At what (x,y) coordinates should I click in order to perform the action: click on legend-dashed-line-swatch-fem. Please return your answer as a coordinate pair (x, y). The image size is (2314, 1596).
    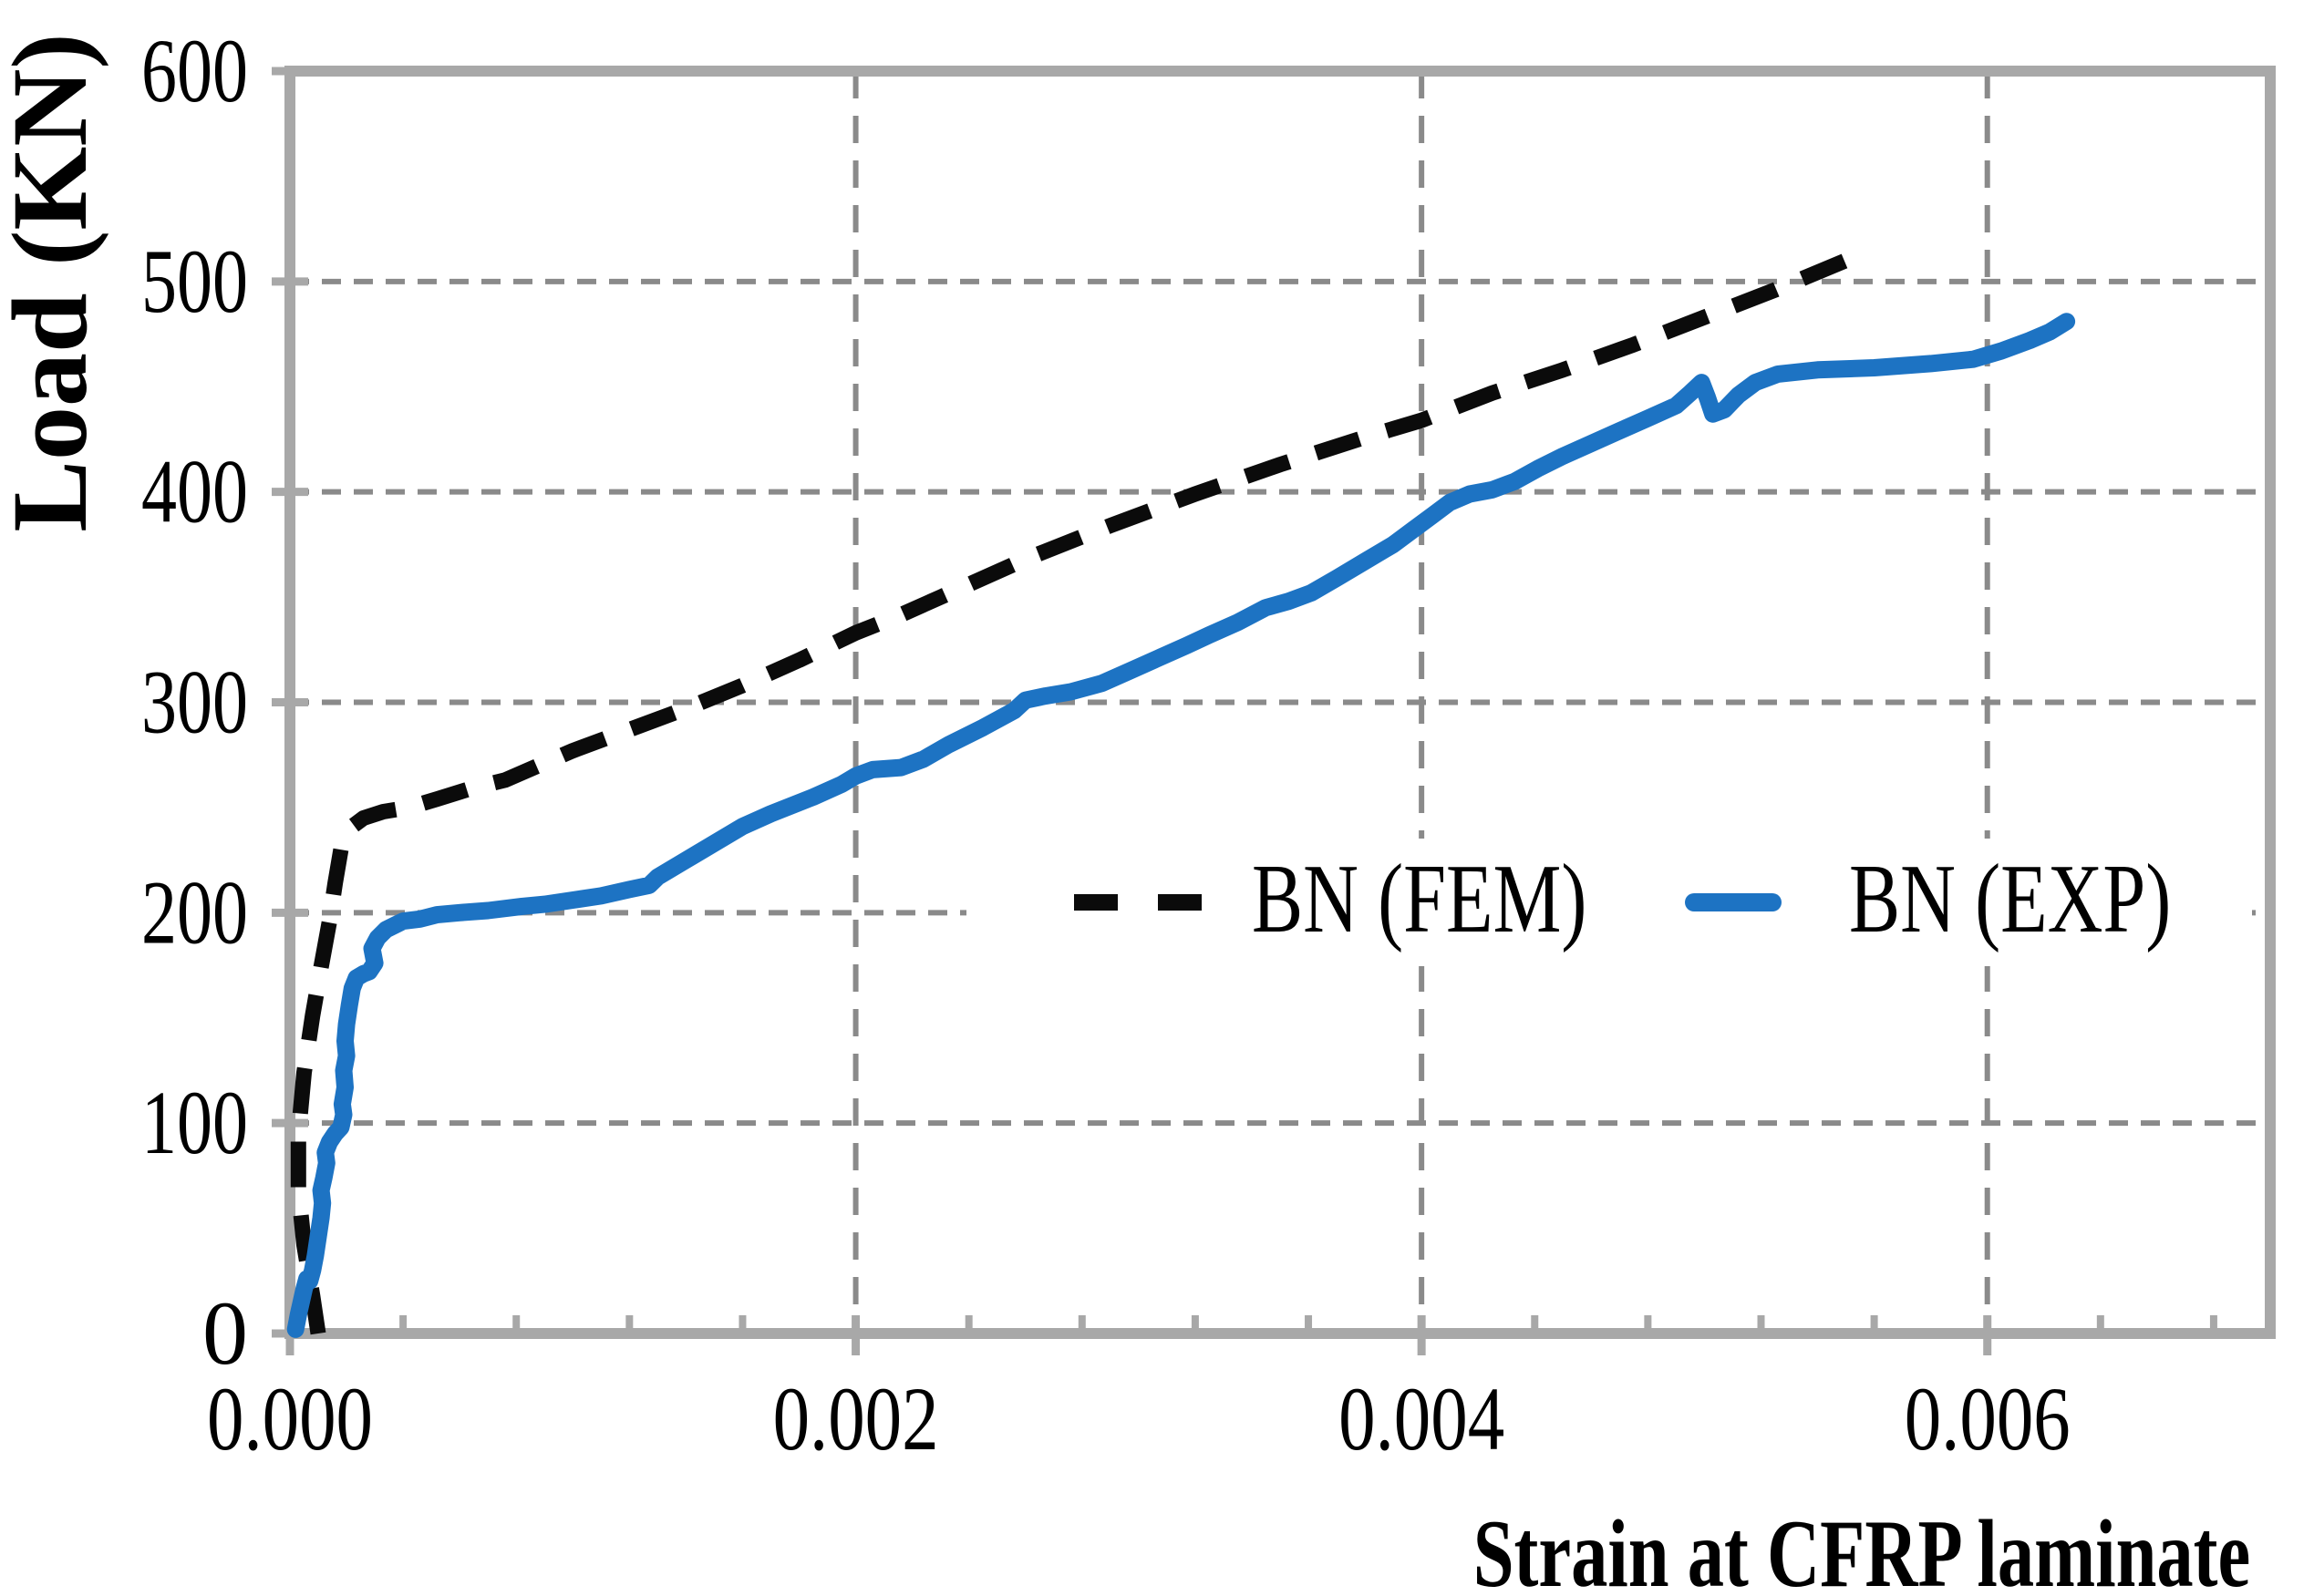
    Looking at the image, I should click on (1138, 903).